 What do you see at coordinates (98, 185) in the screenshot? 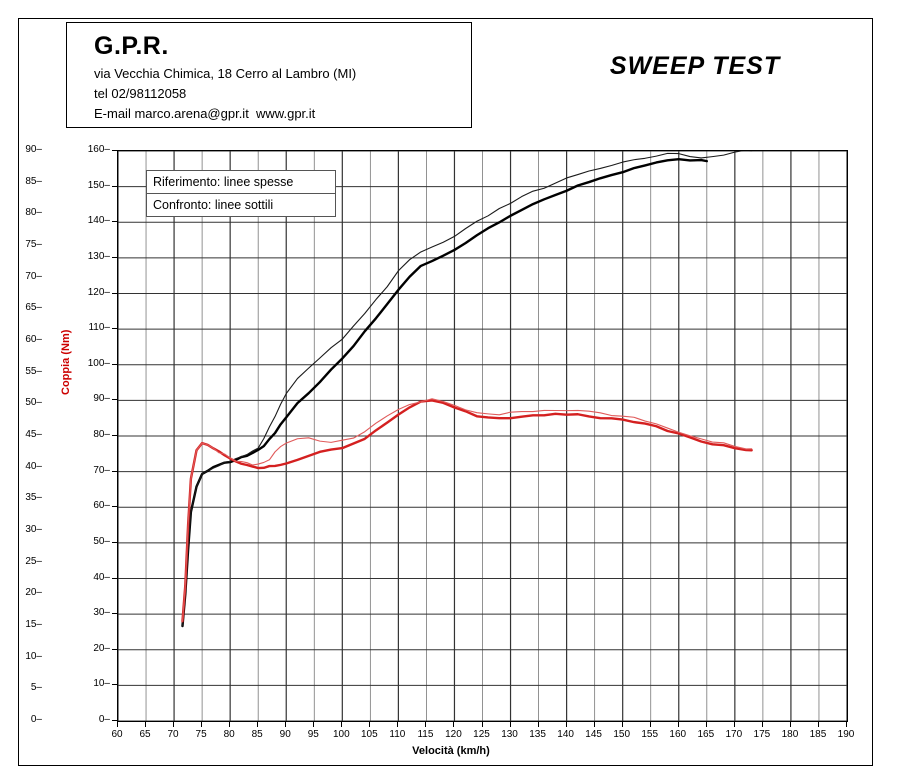
I see `right-tick-label: 150–` at bounding box center [98, 185].